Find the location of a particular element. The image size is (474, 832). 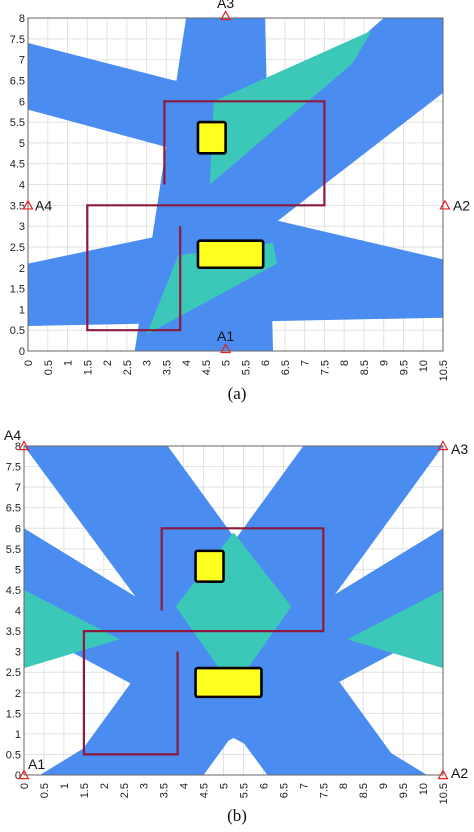

x-tick-label: 3.5 is located at coordinates (165, 790).